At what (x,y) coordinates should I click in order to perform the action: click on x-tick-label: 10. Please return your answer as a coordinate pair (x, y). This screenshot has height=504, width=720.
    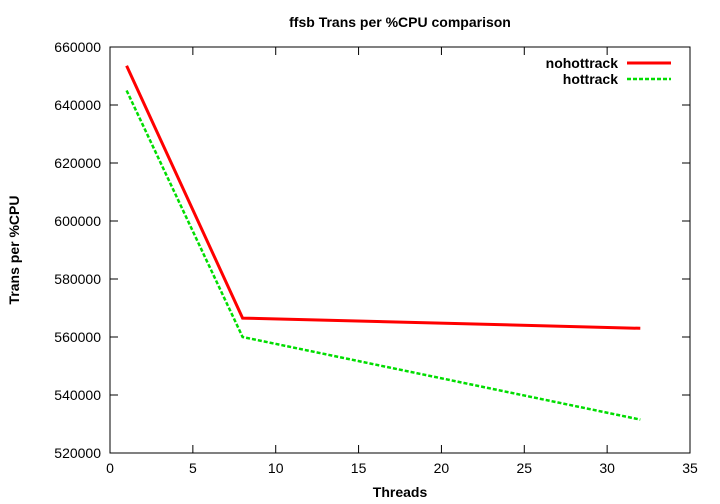
    Looking at the image, I should click on (276, 468).